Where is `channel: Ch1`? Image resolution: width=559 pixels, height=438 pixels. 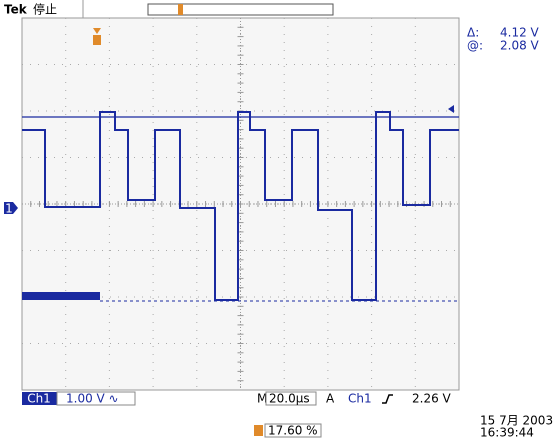 channel: Ch1 is located at coordinates (39, 399).